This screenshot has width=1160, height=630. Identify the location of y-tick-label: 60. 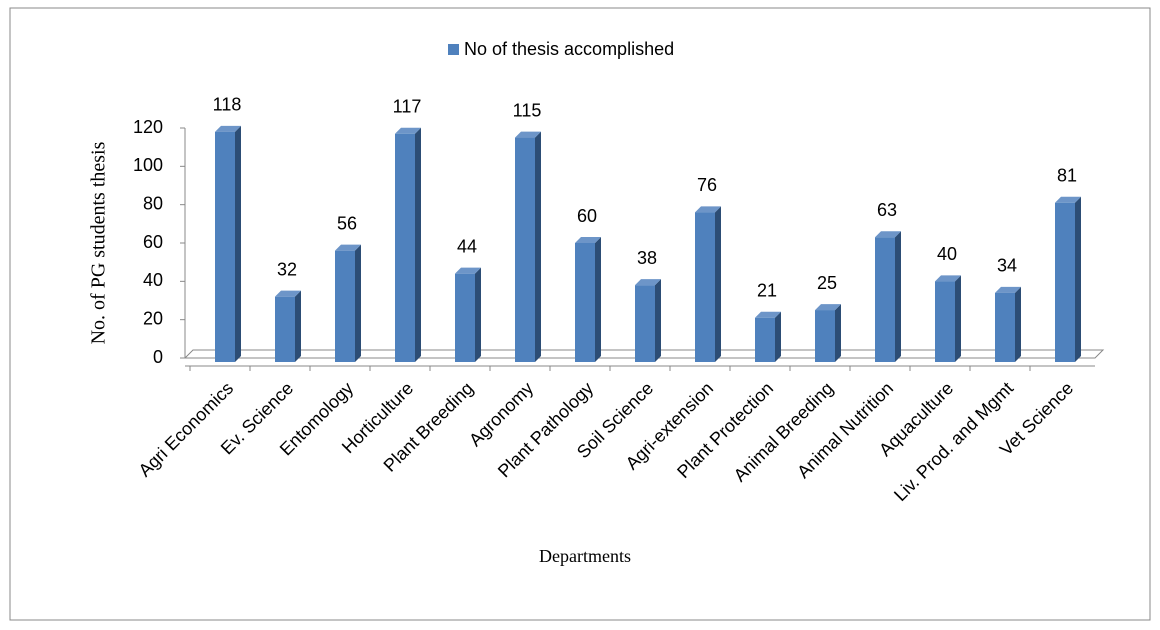
(153, 242).